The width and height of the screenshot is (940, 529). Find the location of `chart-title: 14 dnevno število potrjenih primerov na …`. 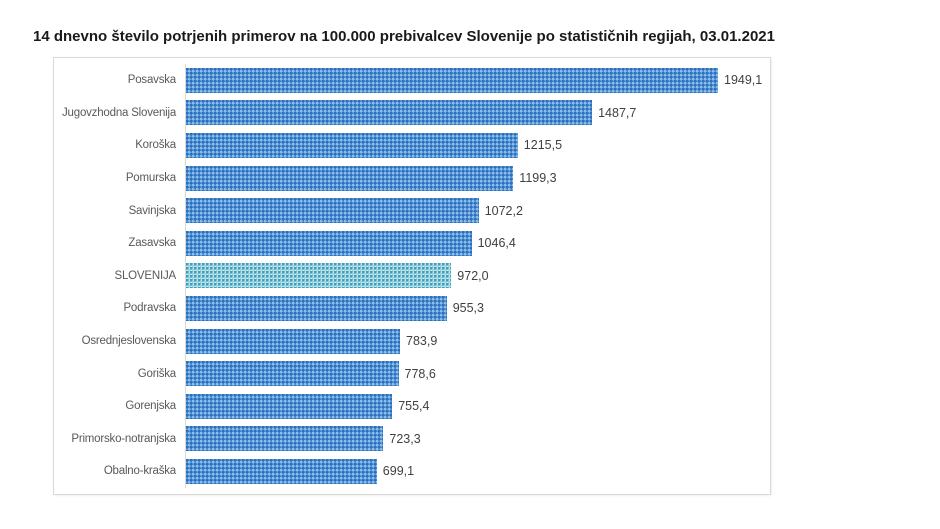

chart-title: 14 dnevno število potrjenih primerov na … is located at coordinates (404, 36).